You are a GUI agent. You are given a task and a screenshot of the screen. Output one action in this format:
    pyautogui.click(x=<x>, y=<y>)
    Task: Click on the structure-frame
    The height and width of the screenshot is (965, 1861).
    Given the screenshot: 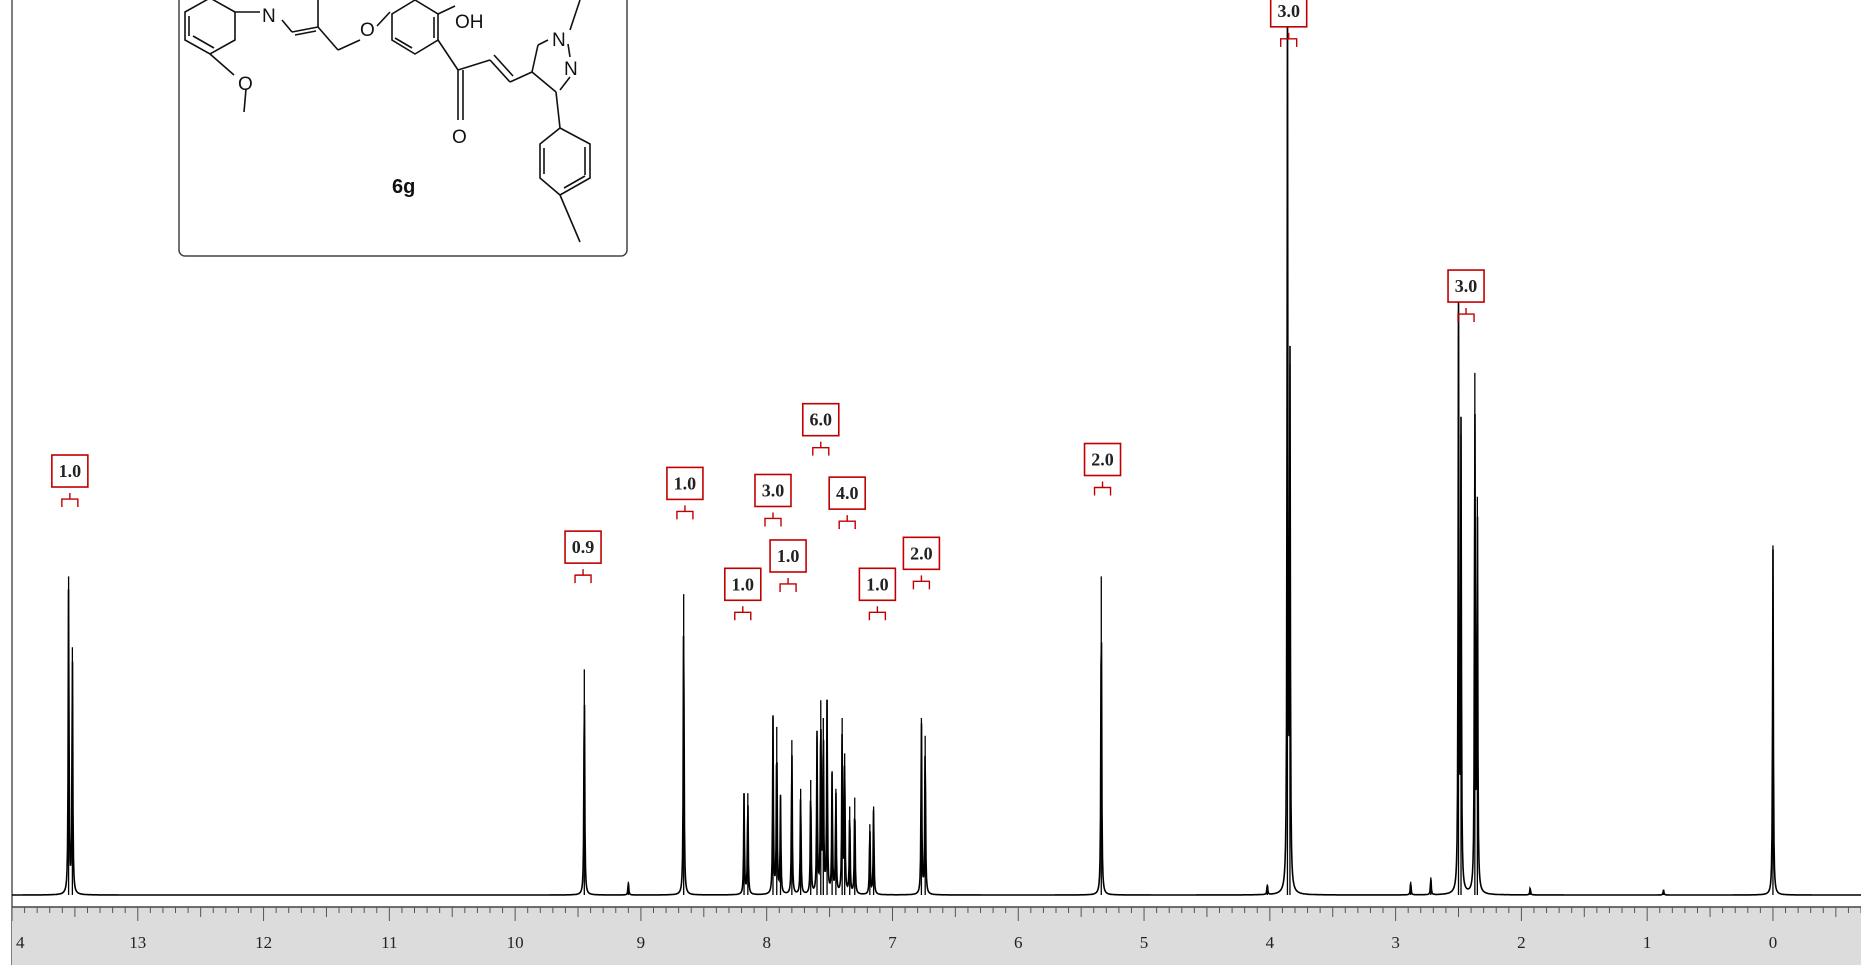 What is the action you would take?
    pyautogui.click(x=403, y=128)
    